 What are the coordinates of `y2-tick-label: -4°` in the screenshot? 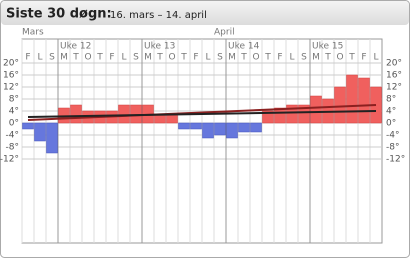 It's located at (392, 136).